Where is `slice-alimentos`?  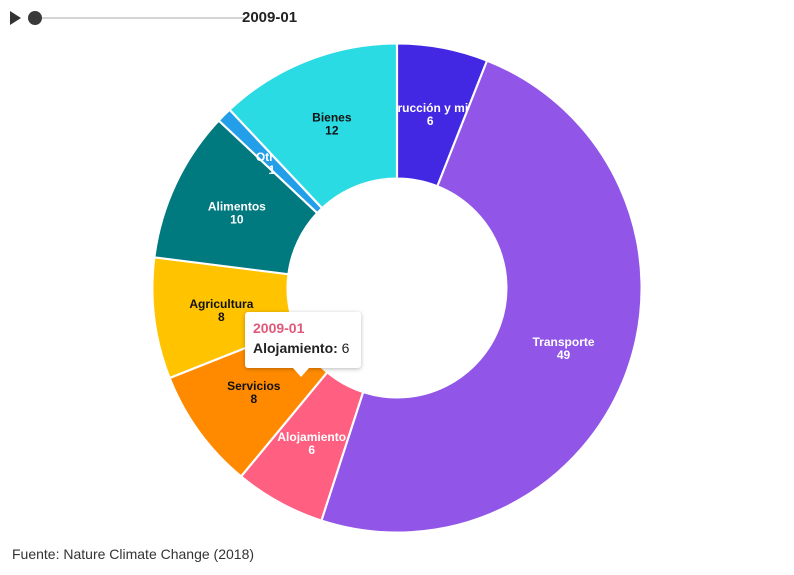
slice-alimentos is located at coordinates (236, 197).